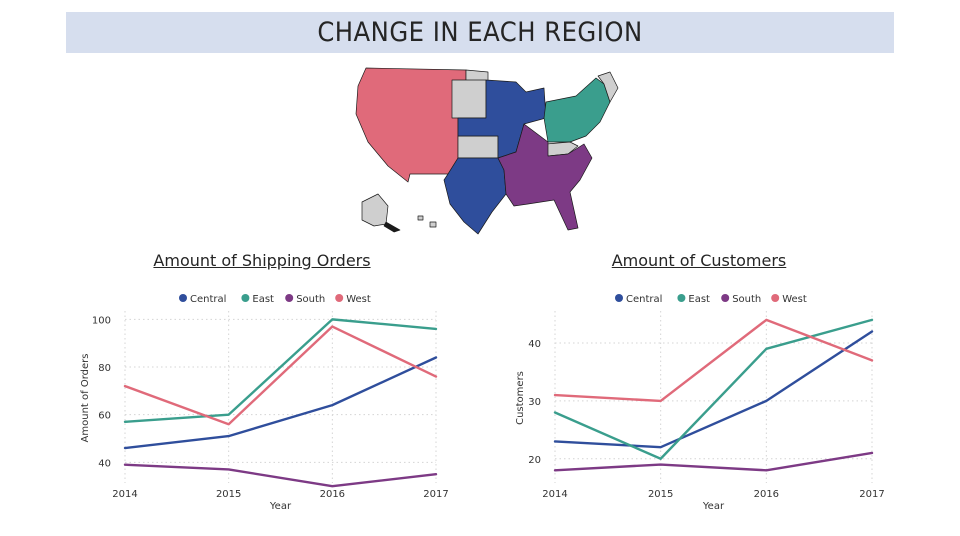  What do you see at coordinates (375, 210) in the screenshot?
I see `map-alaska` at bounding box center [375, 210].